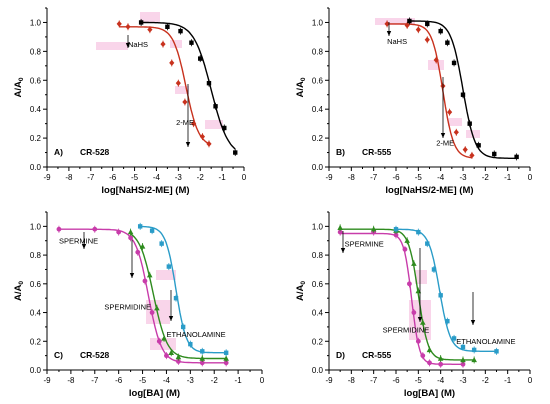  Describe the element at coordinates (397, 41) in the screenshot. I see `annotation-label: NaHS` at that location.